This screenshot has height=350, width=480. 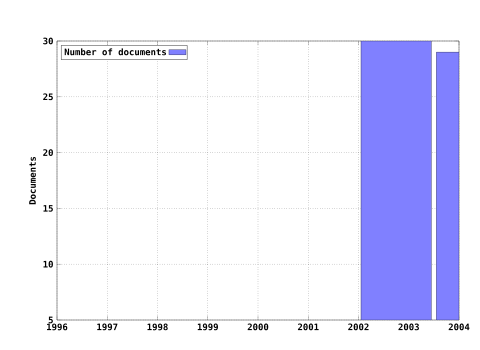 I want to click on x-tick-label: 2000, so click(x=258, y=327).